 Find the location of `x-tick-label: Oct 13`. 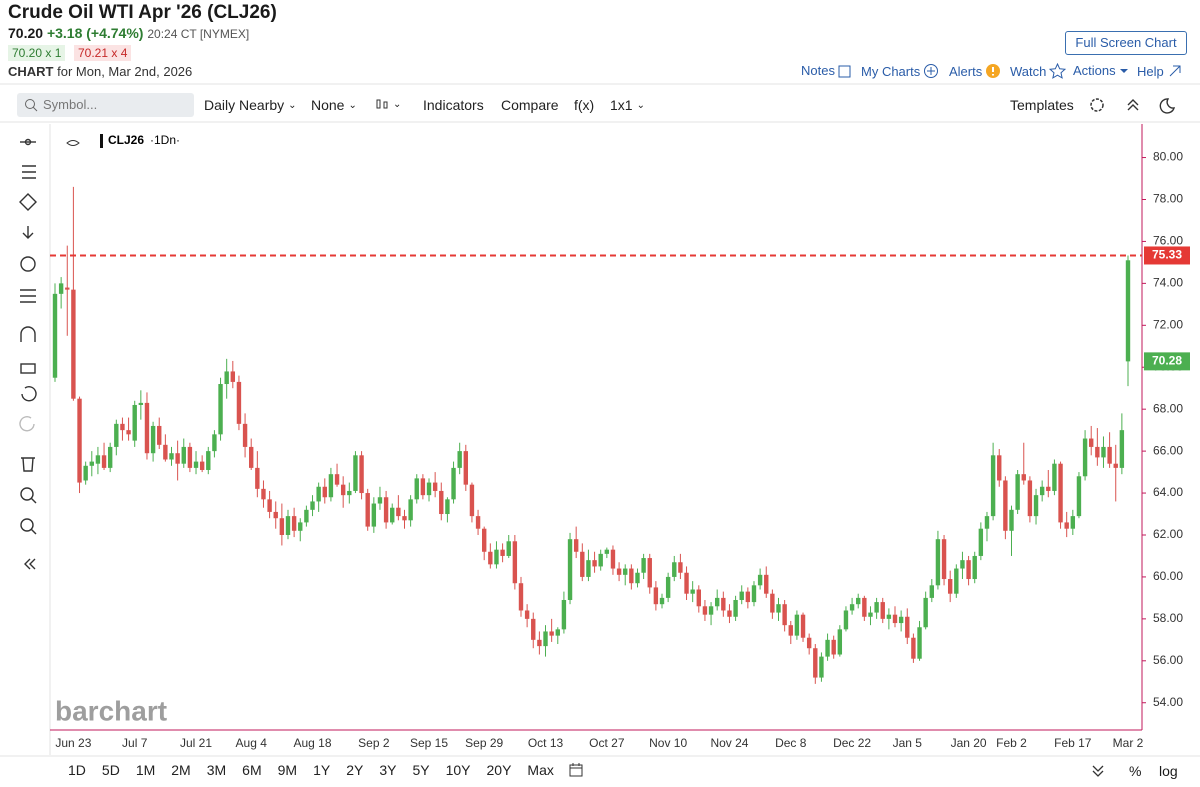

x-tick-label: Oct 13 is located at coordinates (546, 743).